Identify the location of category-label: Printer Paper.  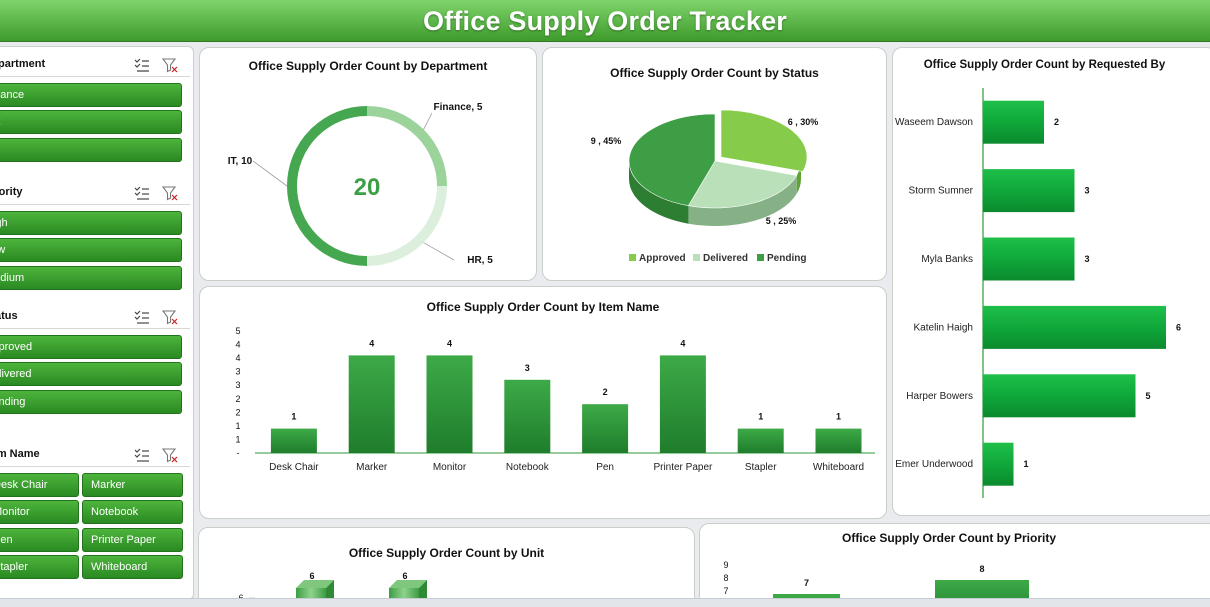
(683, 467).